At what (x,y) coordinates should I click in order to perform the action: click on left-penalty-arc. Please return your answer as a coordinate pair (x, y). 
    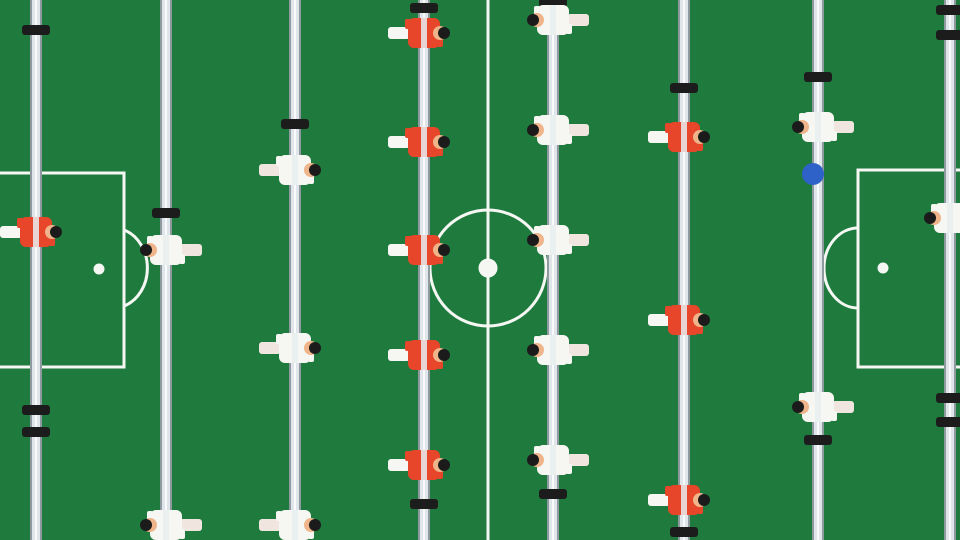
    Looking at the image, I should click on (136, 268).